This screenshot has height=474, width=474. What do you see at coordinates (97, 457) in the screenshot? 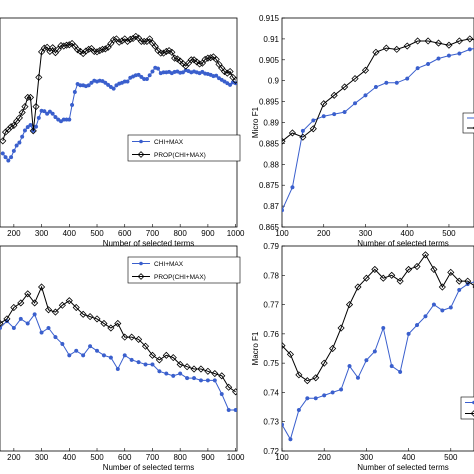
I see `x-tick-label: 500` at bounding box center [97, 457].